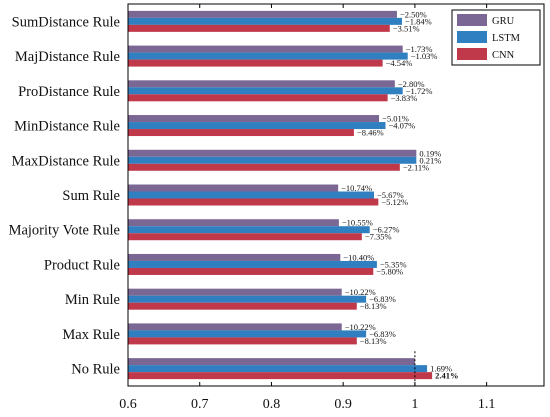 The height and width of the screenshot is (417, 550). What do you see at coordinates (253, 202) in the screenshot?
I see `bar-cnn-sum-rule` at bounding box center [253, 202].